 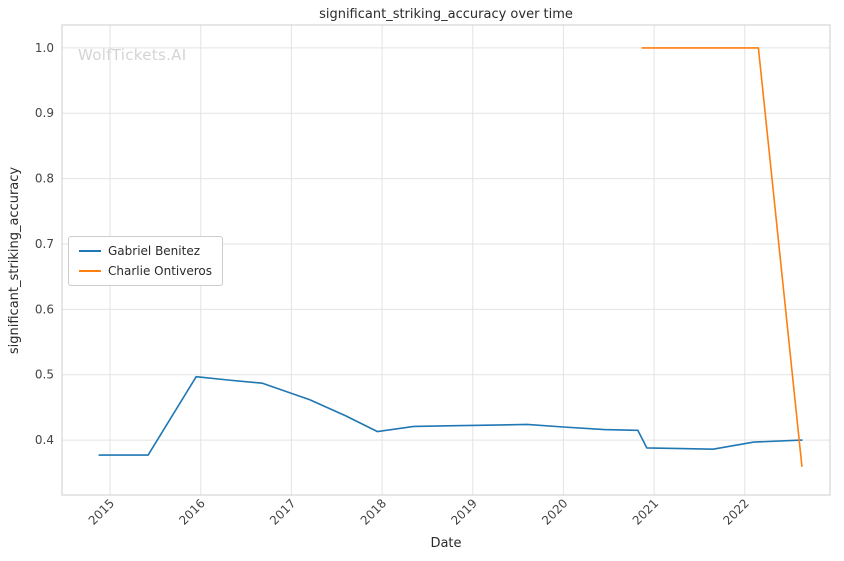 I want to click on x-tick-label: 2022, so click(x=735, y=511).